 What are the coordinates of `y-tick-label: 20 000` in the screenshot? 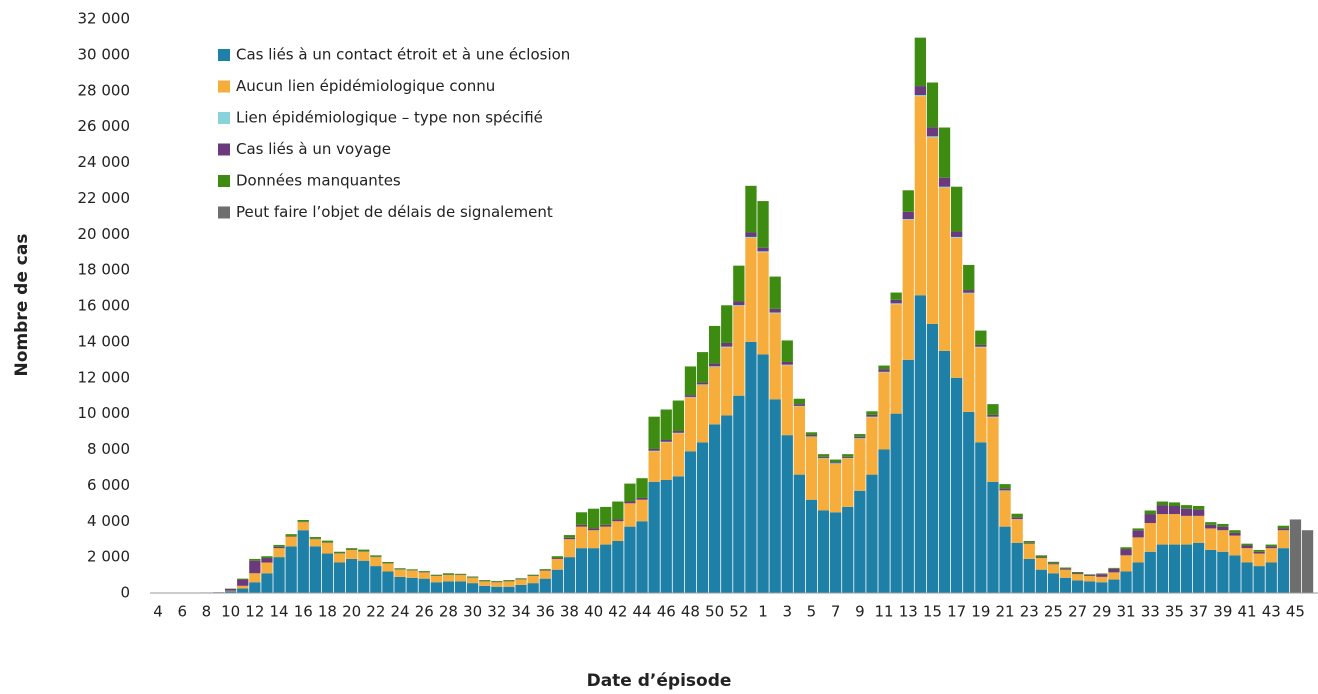 It's located at (104, 234).